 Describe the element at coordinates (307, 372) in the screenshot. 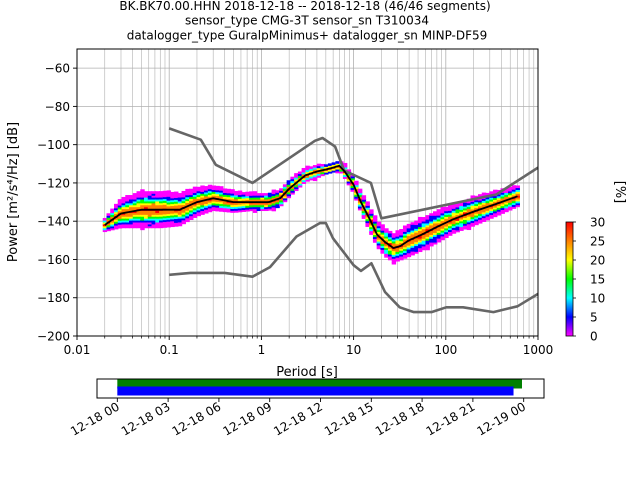

I see `x-axis-label: Period [s]` at that location.